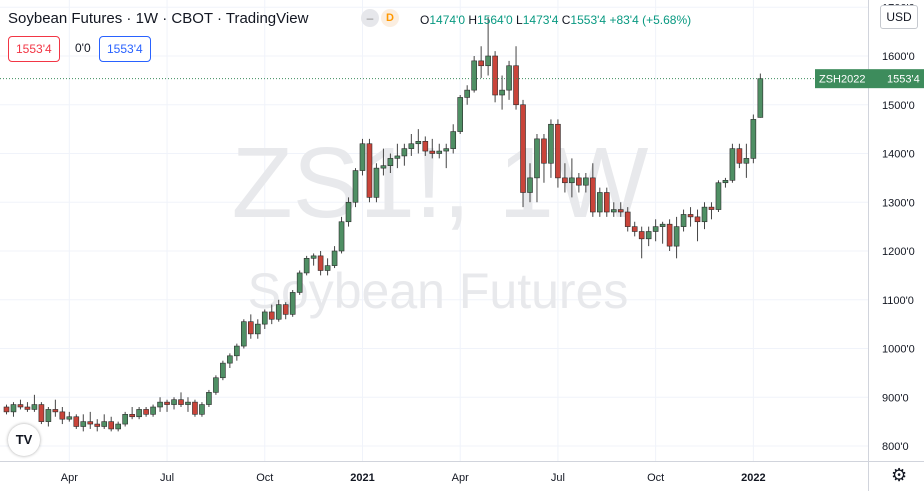 This screenshot has height=491, width=924. What do you see at coordinates (899, 475) in the screenshot?
I see `gear-icon: ⚙` at bounding box center [899, 475].